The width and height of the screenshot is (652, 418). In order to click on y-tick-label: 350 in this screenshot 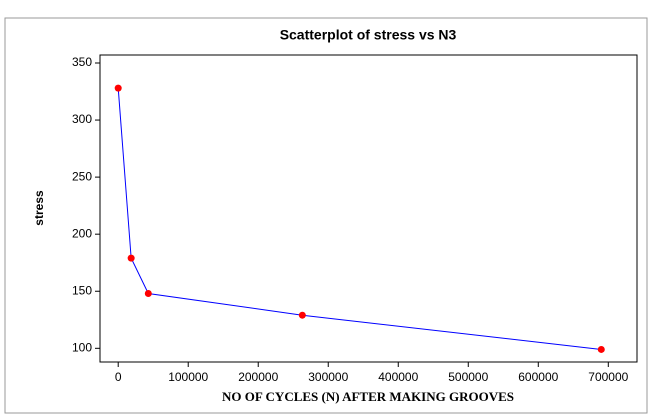, I will do `click(82, 62)`.